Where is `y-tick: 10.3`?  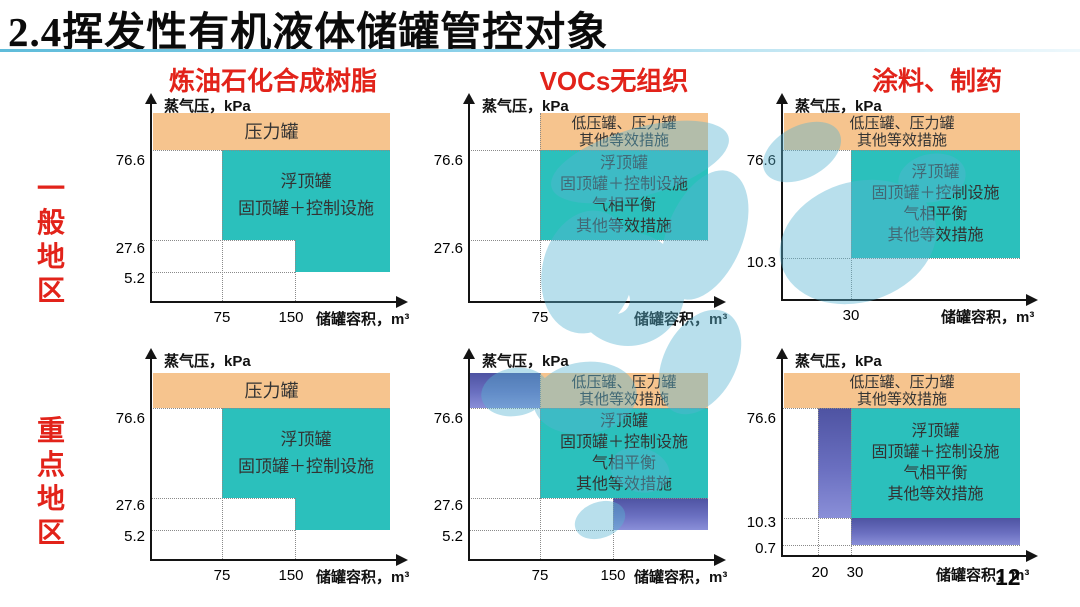
y-tick: 10.3 is located at coordinates (761, 262).